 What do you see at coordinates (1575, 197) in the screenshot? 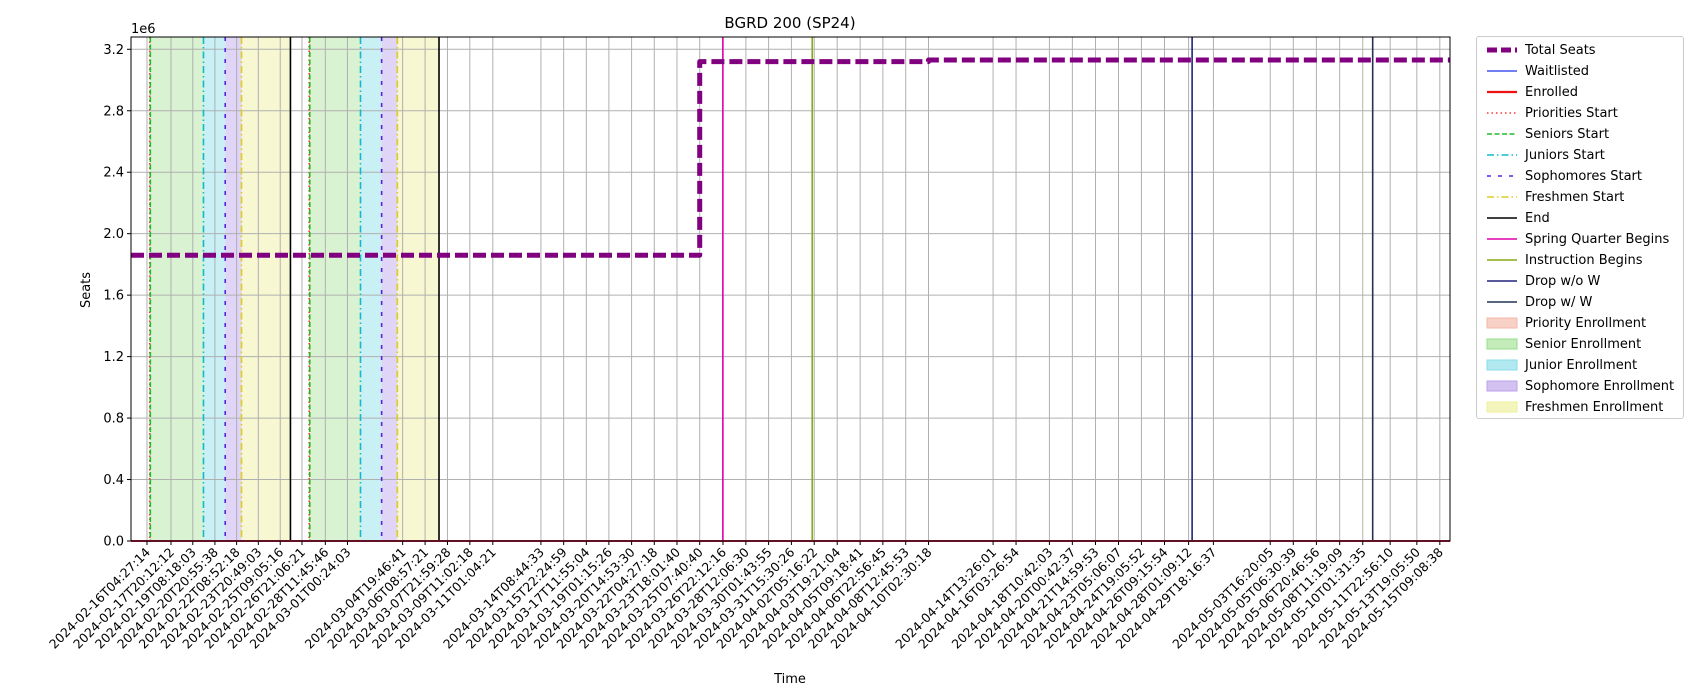
I see `legend-label: Freshmen Start` at bounding box center [1575, 197].